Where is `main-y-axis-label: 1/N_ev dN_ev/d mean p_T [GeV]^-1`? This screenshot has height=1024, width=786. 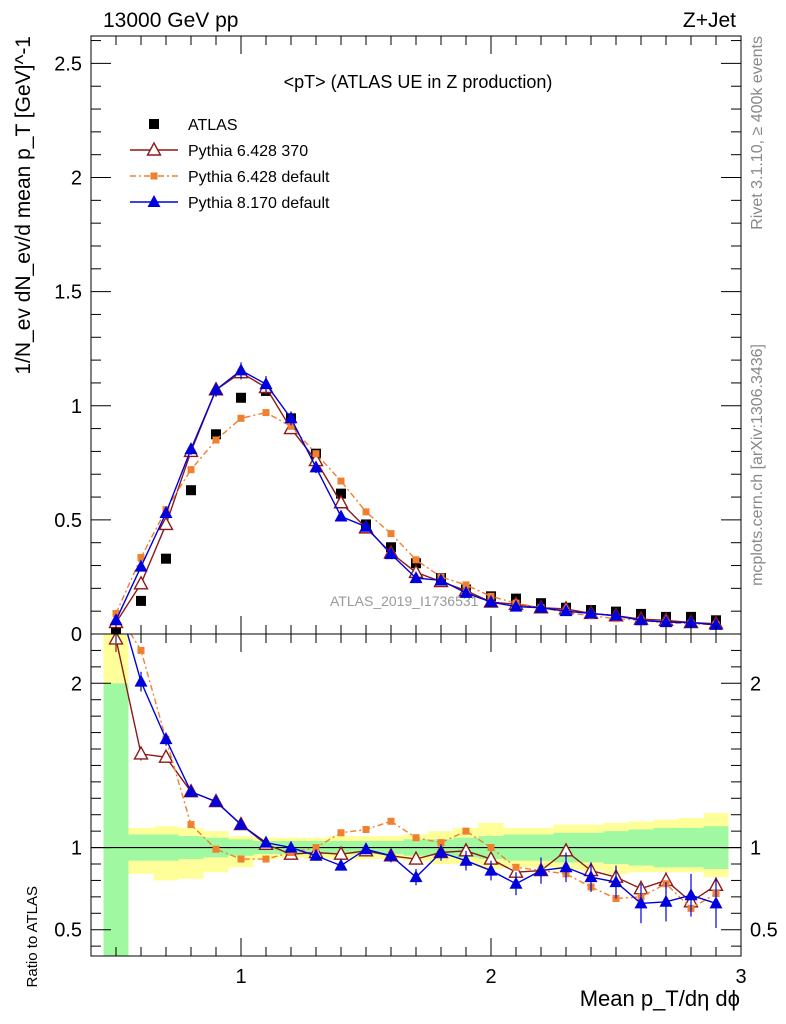 main-y-axis-label: 1/N_ev dN_ev/d mean p_T [GeV]^-1 is located at coordinates (23, 205).